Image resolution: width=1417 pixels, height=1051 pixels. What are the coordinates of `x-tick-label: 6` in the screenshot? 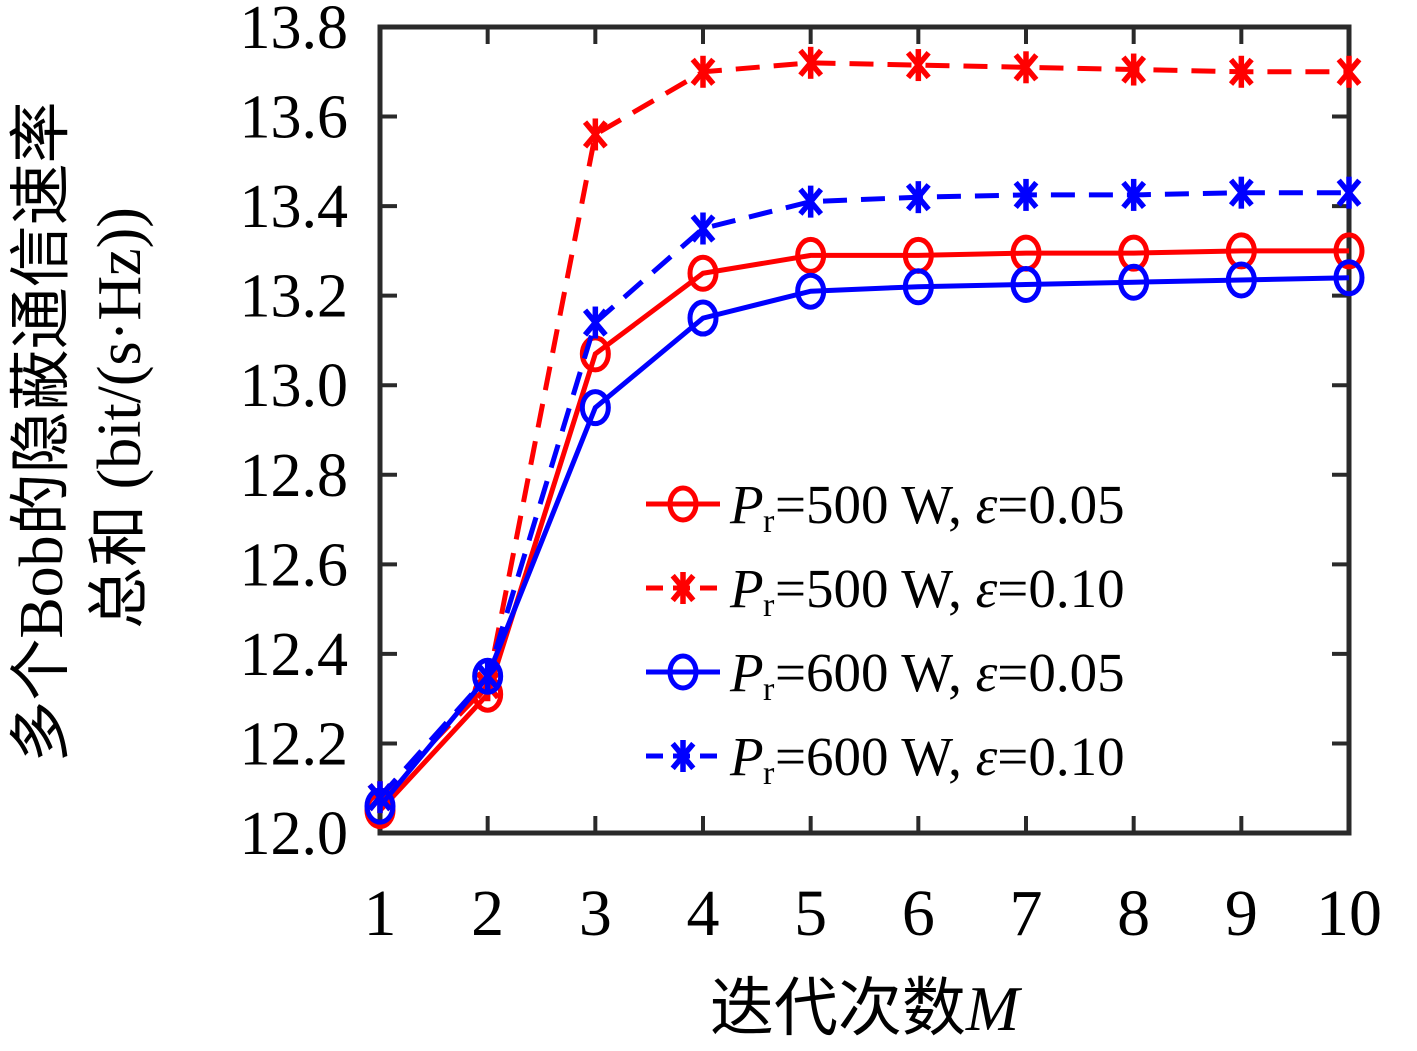 It's located at (918, 913).